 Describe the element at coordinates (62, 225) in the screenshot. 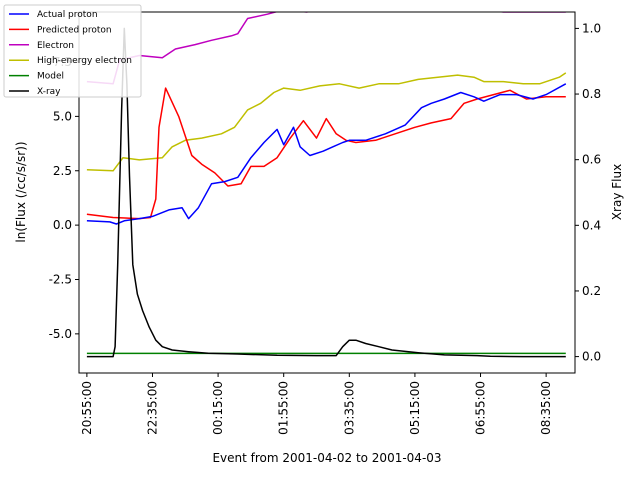

I see `y-tick-label: 0.0` at that location.